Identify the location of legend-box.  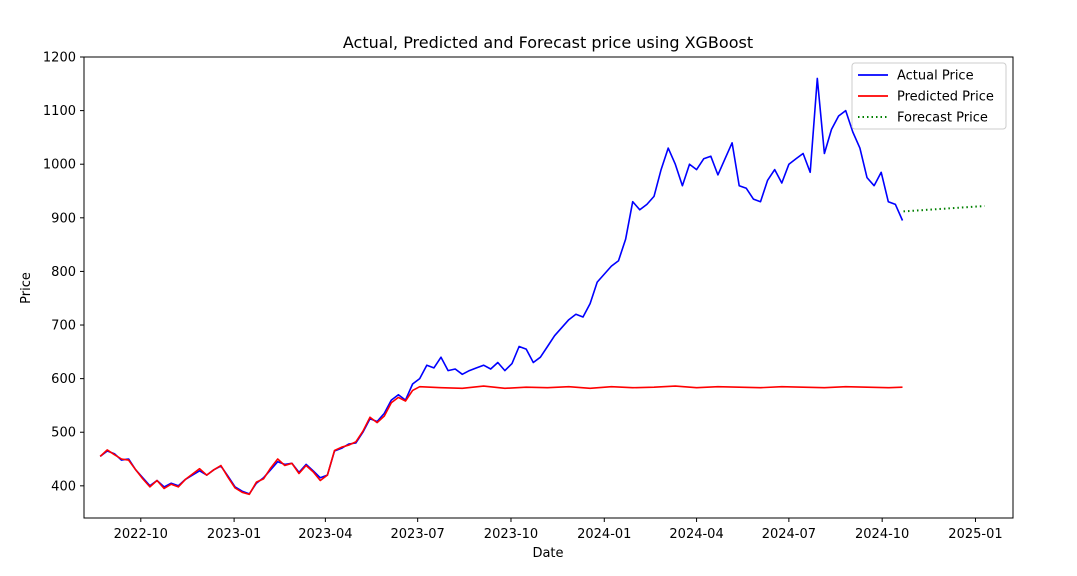
(929, 96).